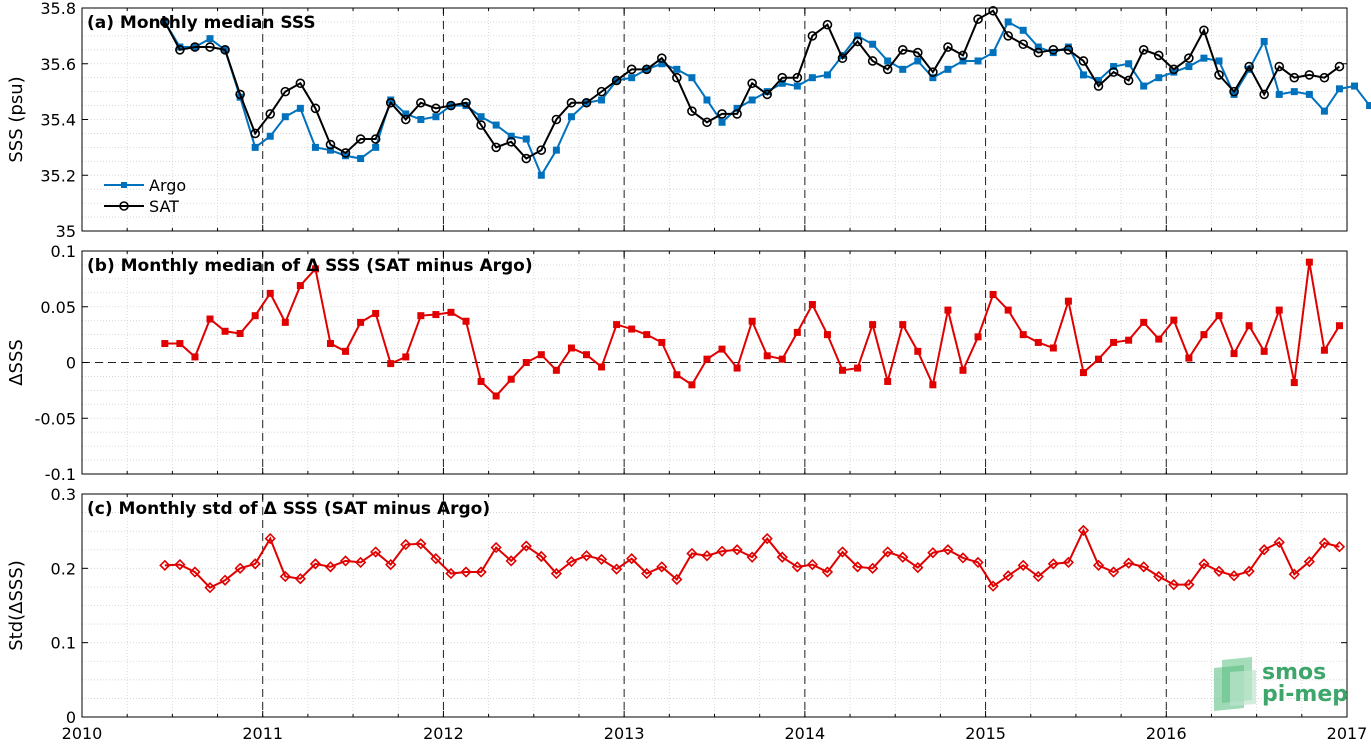  Describe the element at coordinates (145, 196) in the screenshot. I see `legend: Argo SAT` at that location.